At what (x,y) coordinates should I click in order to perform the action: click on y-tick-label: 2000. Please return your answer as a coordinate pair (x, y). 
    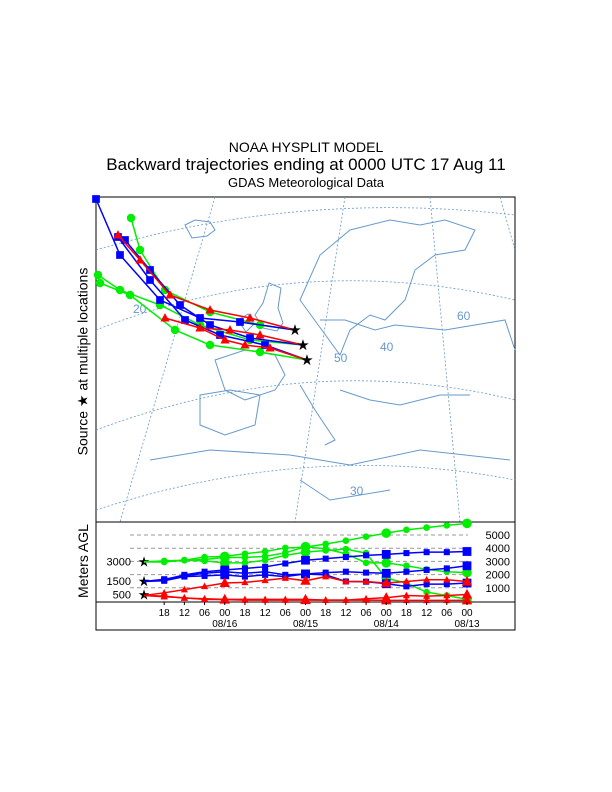
    Looking at the image, I should click on (498, 576).